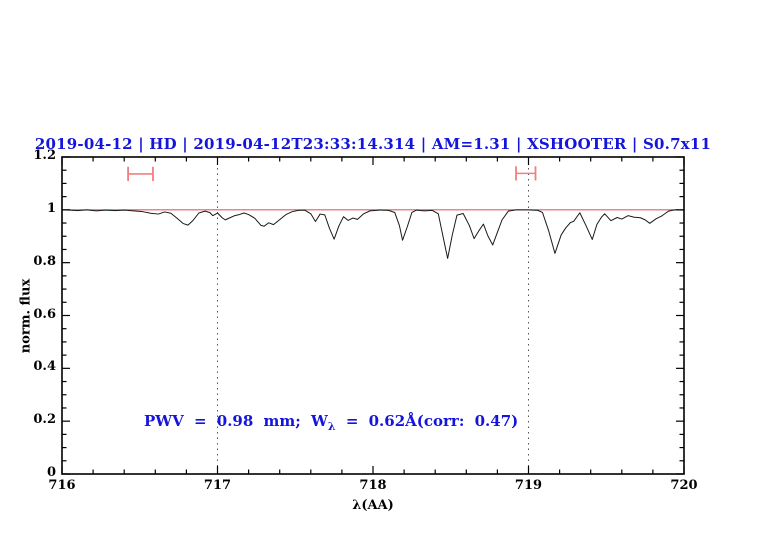  Describe the element at coordinates (51, 208) in the screenshot. I see `y-tick-label: 1` at that location.